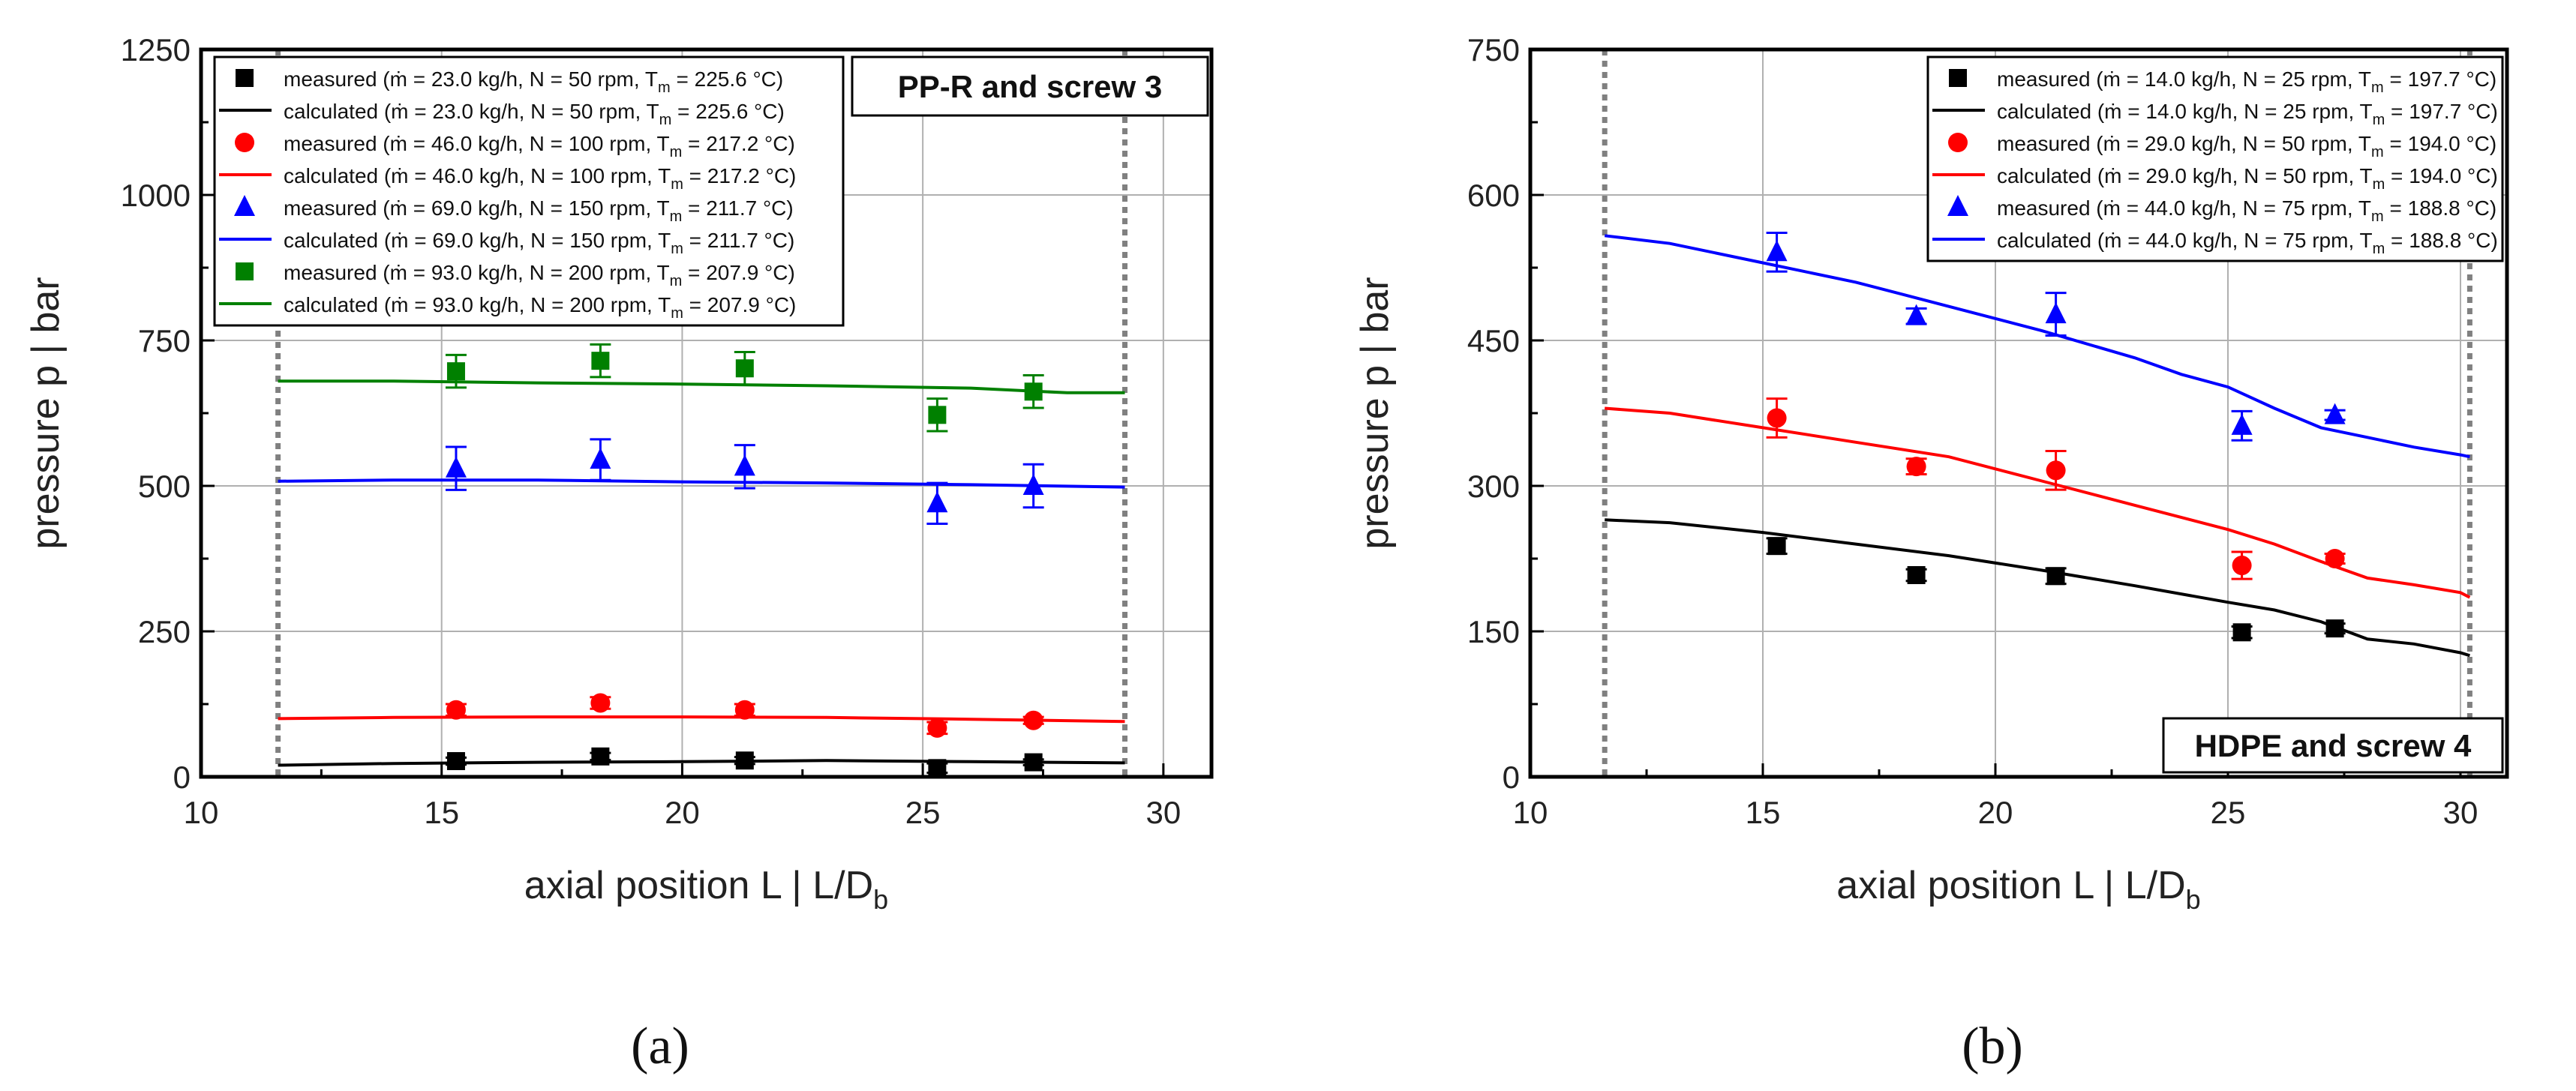  Describe the element at coordinates (1992, 1046) in the screenshot. I see `panel-label: (b)` at that location.